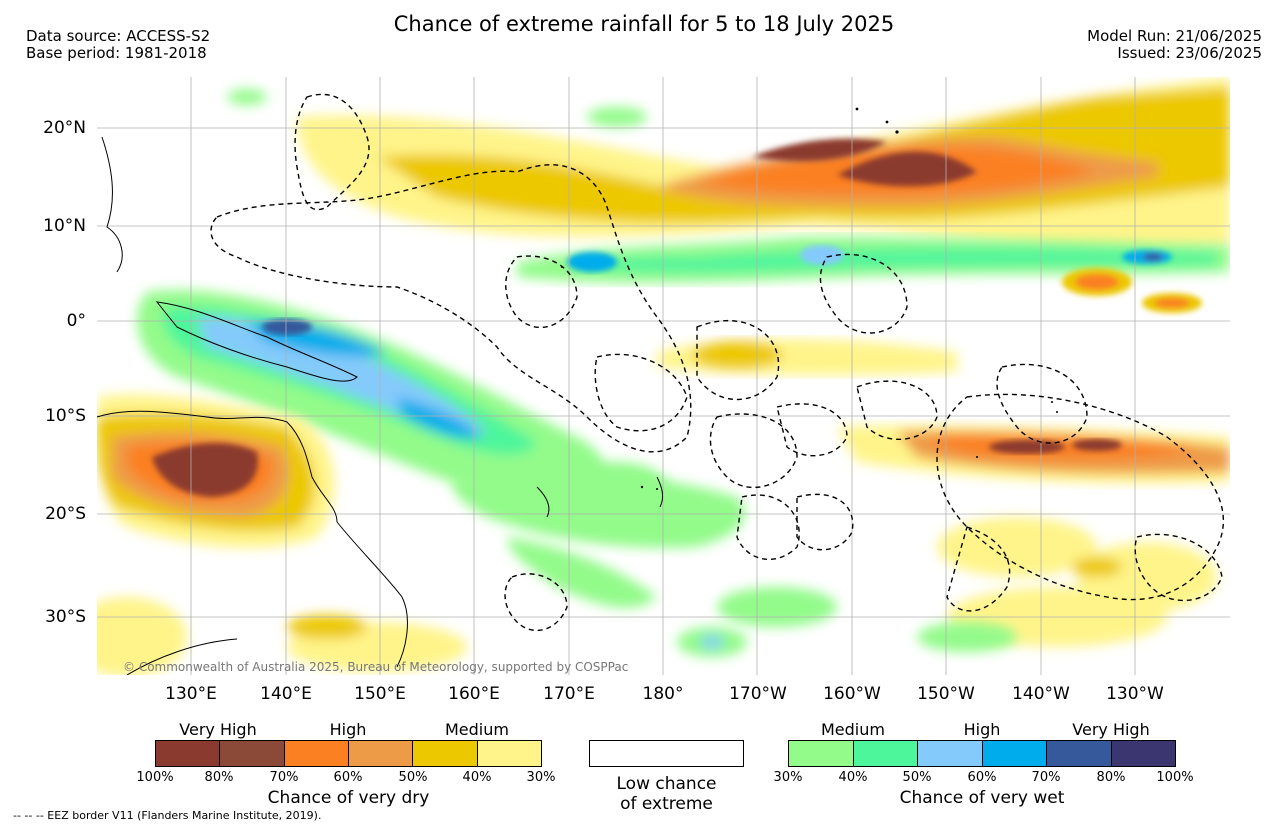 This screenshot has width=1288, height=827. What do you see at coordinates (1132, 290) in the screenshot?
I see `dry-spots-east` at bounding box center [1132, 290].